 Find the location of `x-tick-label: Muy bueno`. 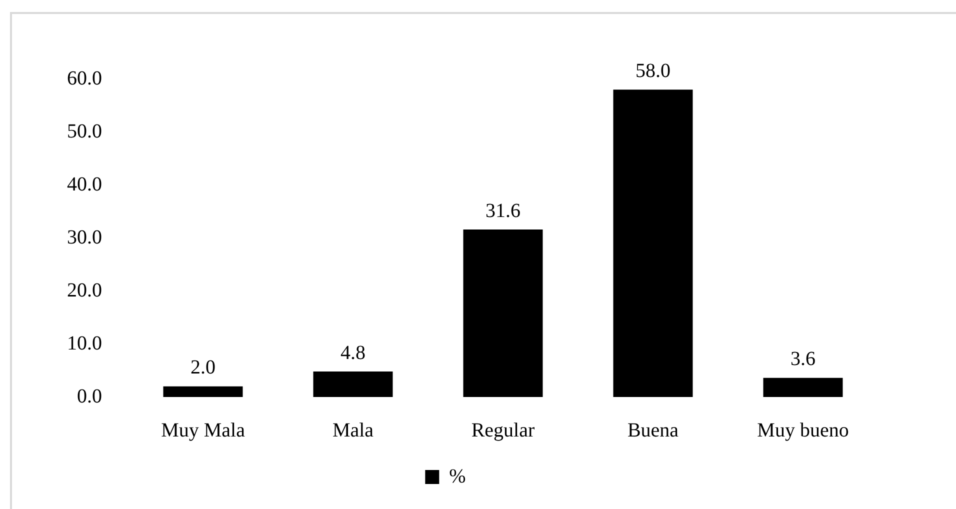

x-tick-label: Muy bueno is located at coordinates (803, 430).